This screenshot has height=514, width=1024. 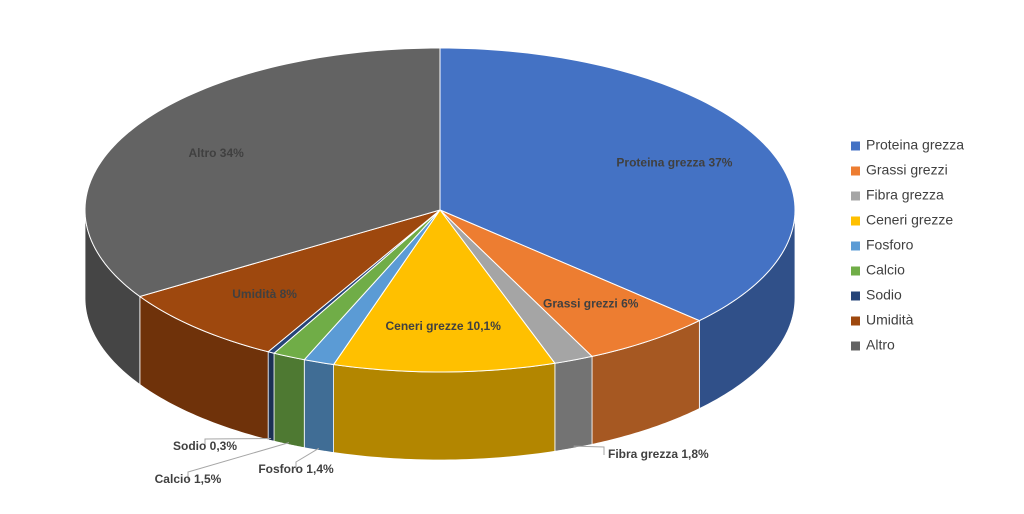 I want to click on legend-label: Ceneri grezze, so click(x=909, y=220).